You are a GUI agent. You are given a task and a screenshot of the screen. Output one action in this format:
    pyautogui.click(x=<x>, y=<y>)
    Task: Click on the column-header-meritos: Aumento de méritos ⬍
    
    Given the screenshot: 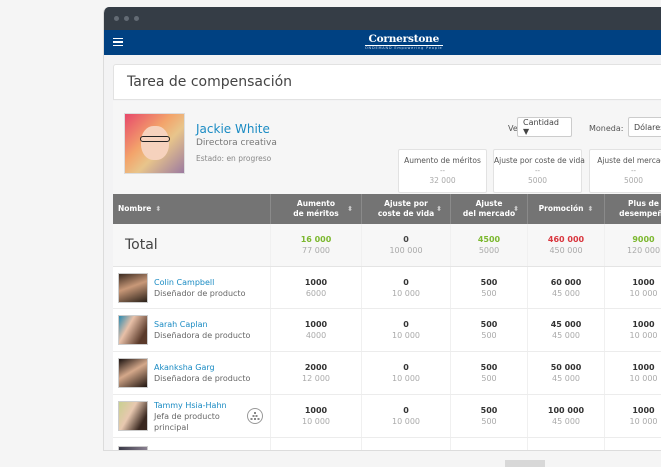 What is the action you would take?
    pyautogui.click(x=316, y=209)
    